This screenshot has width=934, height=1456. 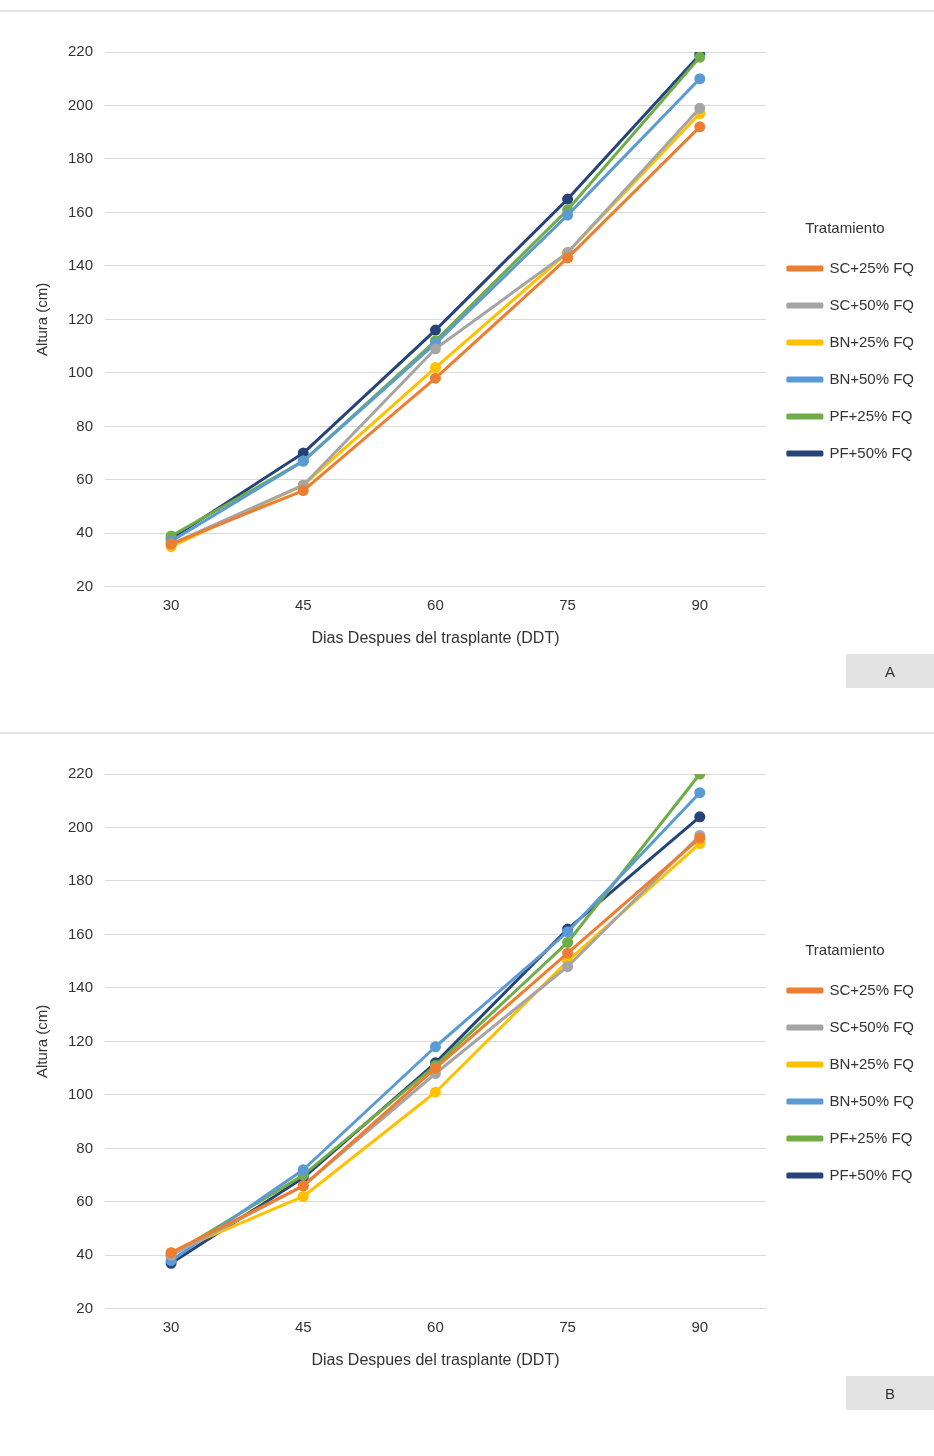 I want to click on text: A, so click(x=890, y=671).